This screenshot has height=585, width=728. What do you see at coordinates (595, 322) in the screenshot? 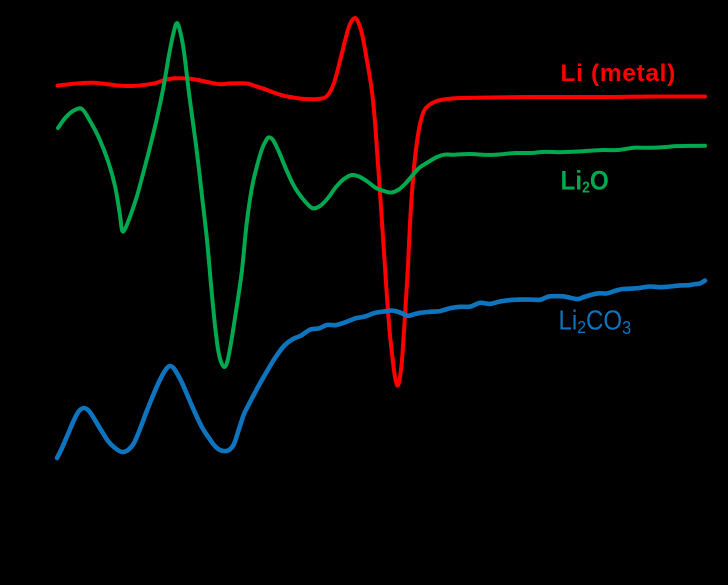
I see `svg-text: Li2CO3` at bounding box center [595, 322].